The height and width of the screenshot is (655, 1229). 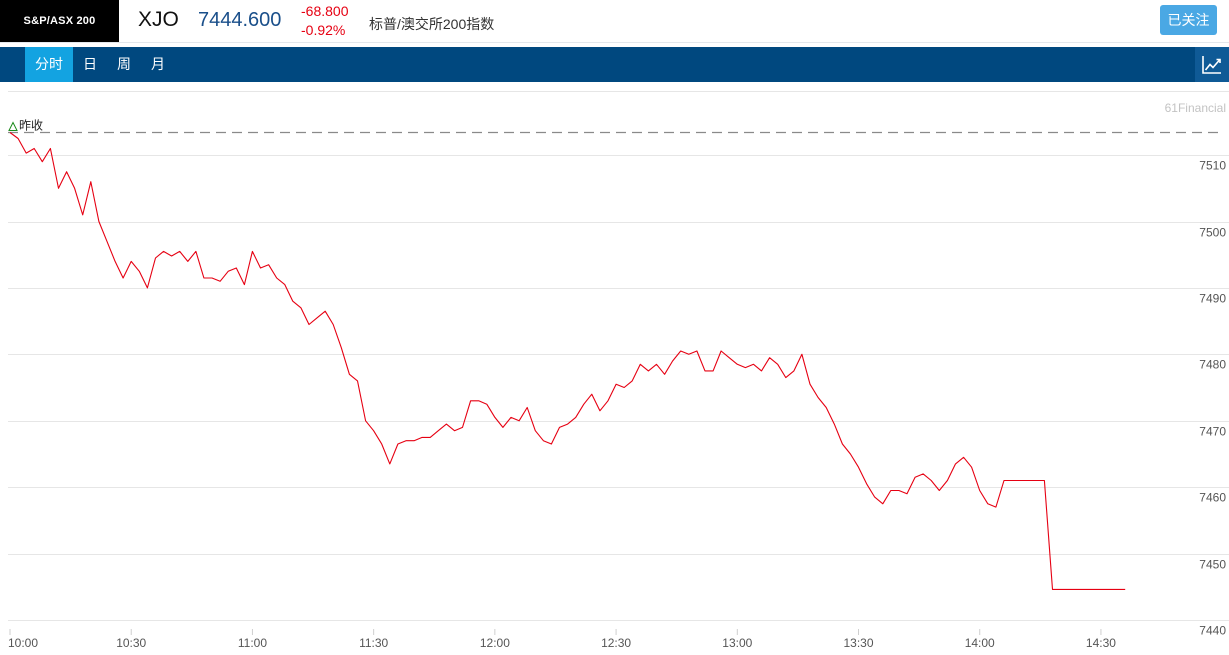 What do you see at coordinates (323, 30) in the screenshot?
I see `price-change-percent: -0.92%` at bounding box center [323, 30].